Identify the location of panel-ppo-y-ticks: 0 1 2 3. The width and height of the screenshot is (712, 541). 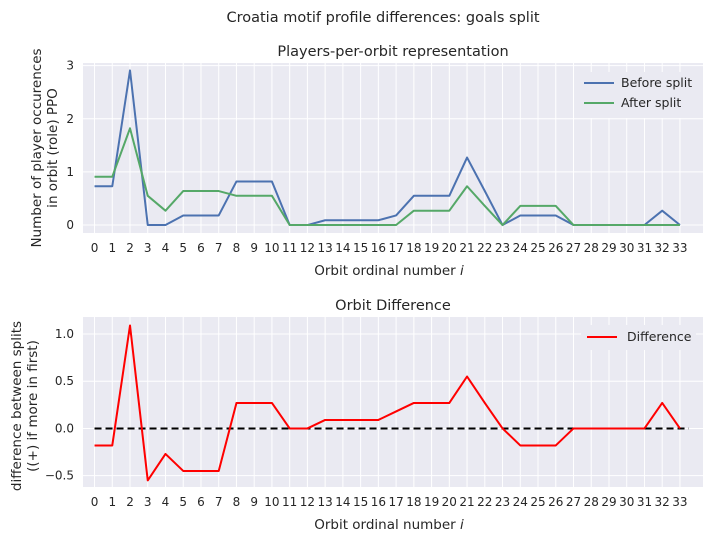
(70, 145).